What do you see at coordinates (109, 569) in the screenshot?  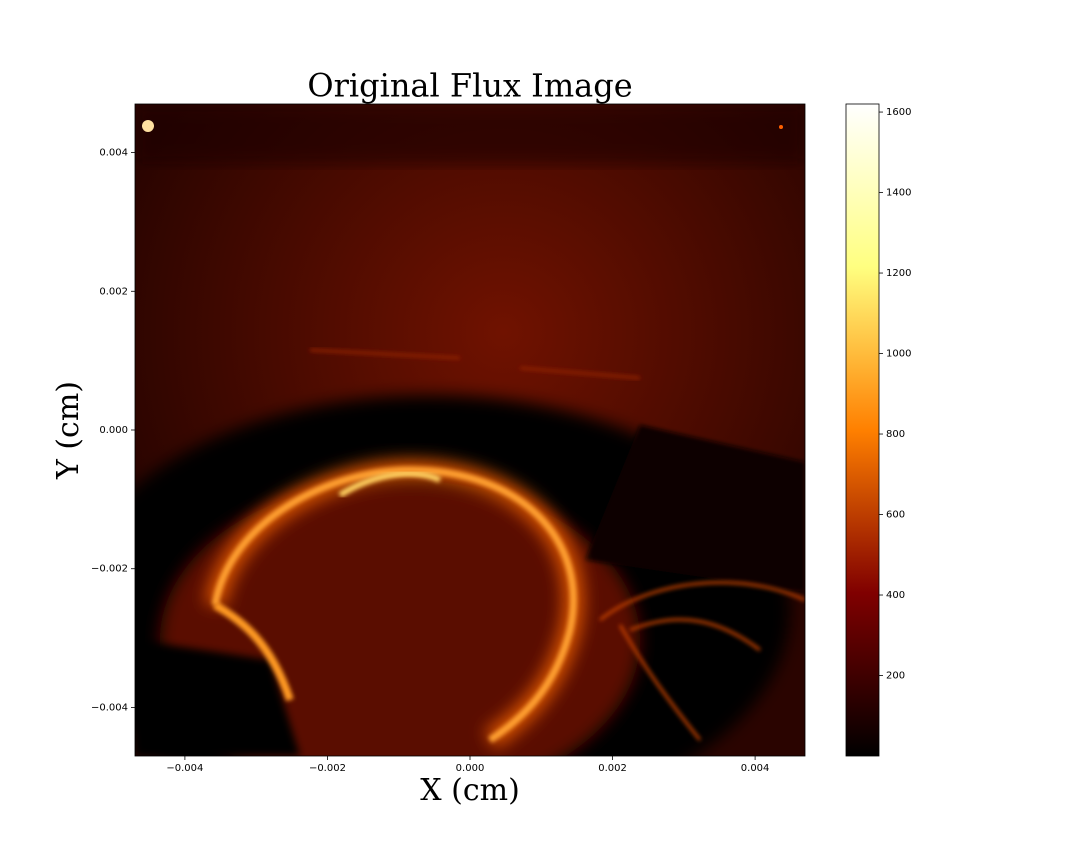 I see `y-tick-label: −0.002` at bounding box center [109, 569].